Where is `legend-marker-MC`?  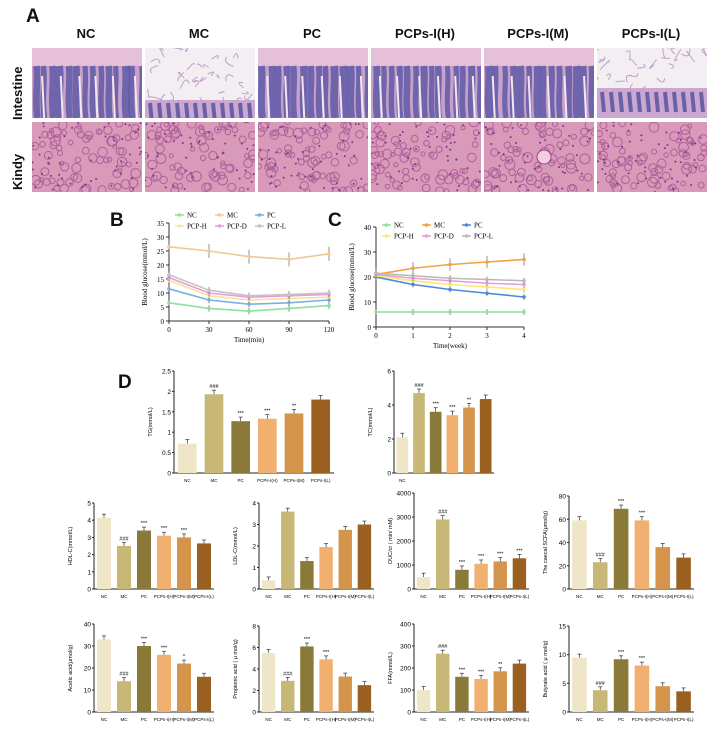
legend-marker-MC is located at coordinates (426, 225).